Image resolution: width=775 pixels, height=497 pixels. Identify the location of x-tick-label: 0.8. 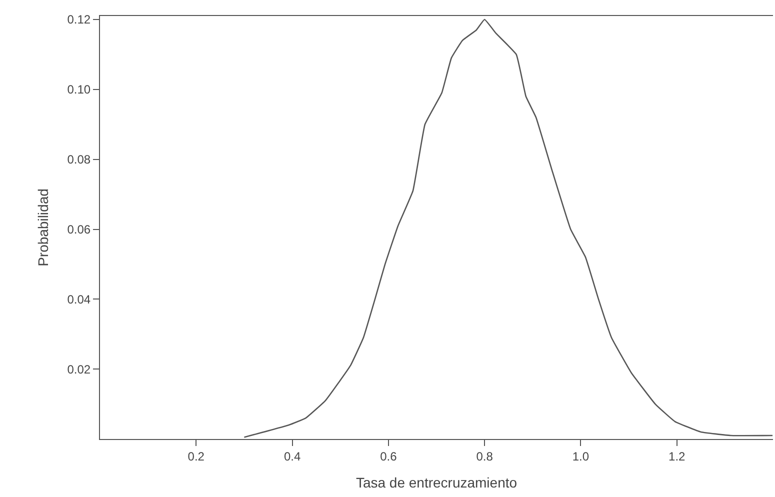
(485, 456).